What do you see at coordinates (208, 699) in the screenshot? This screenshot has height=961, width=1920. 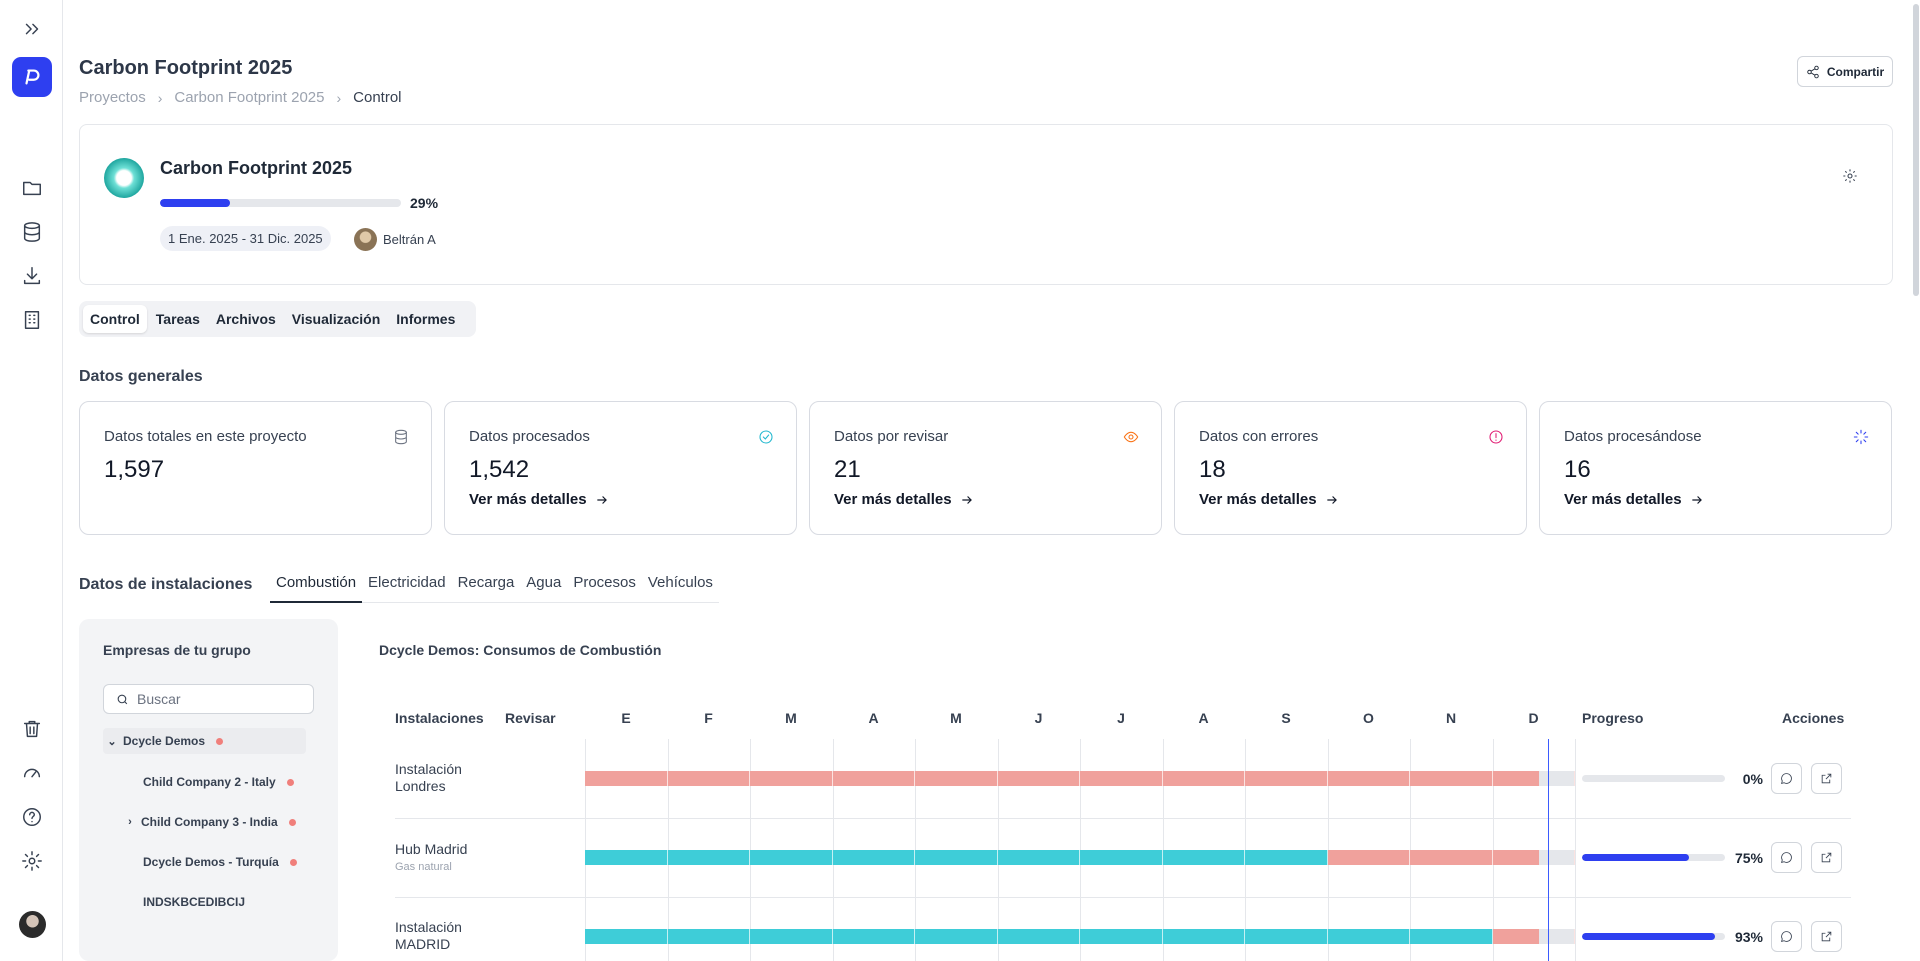 I see `search-input: Buscar` at bounding box center [208, 699].